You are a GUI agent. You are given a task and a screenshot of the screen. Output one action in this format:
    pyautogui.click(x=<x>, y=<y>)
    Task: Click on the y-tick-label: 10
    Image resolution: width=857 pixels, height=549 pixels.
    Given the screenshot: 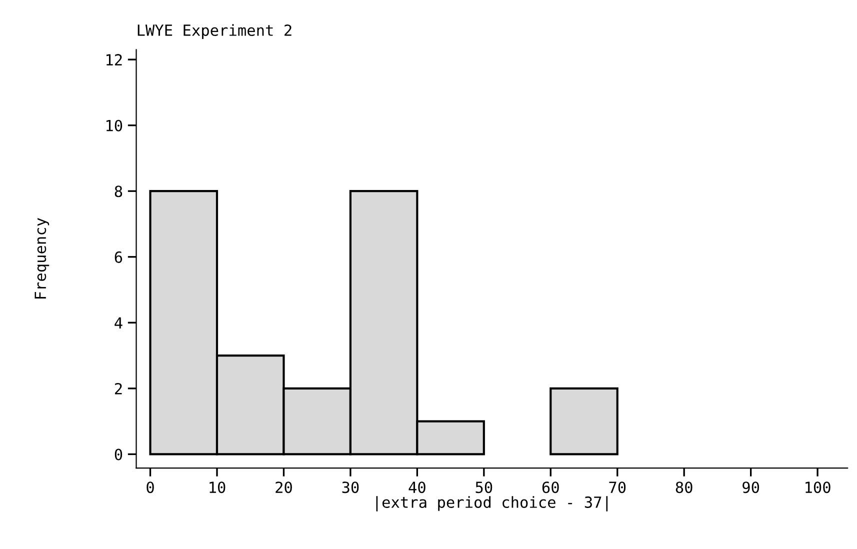 What is the action you would take?
    pyautogui.click(x=114, y=126)
    